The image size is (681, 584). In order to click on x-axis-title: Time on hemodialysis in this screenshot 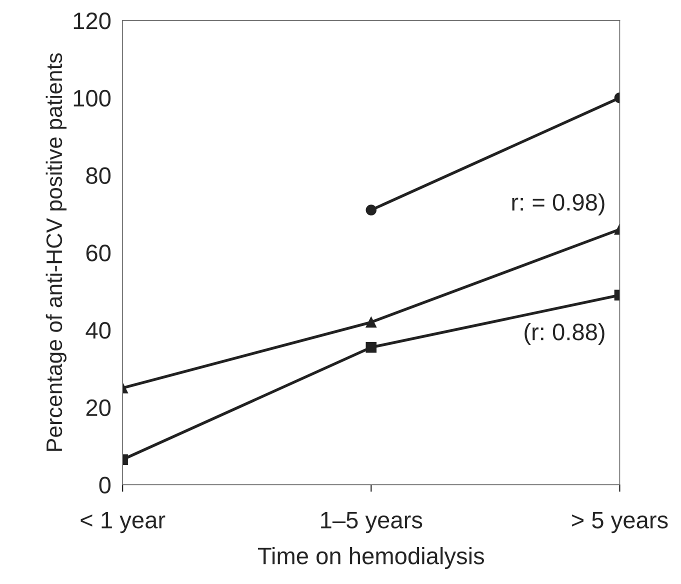, I will do `click(371, 558)`.